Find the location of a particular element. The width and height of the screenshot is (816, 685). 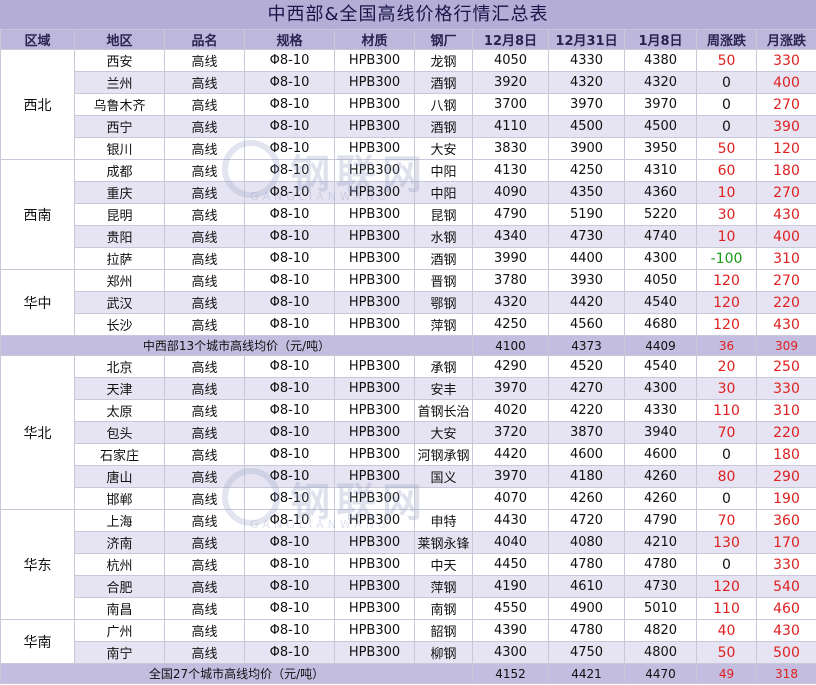

mill-cell: 昆钢 is located at coordinates (444, 215).